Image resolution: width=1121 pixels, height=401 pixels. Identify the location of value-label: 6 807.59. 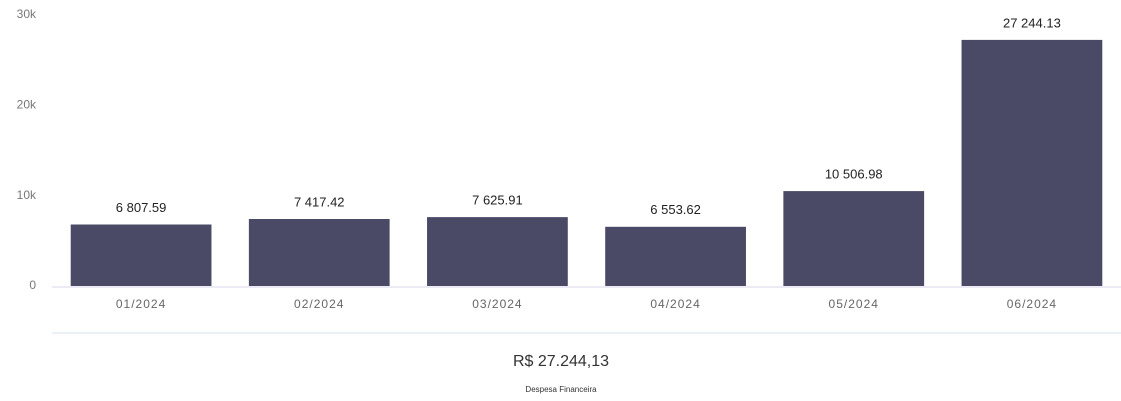
(141, 207).